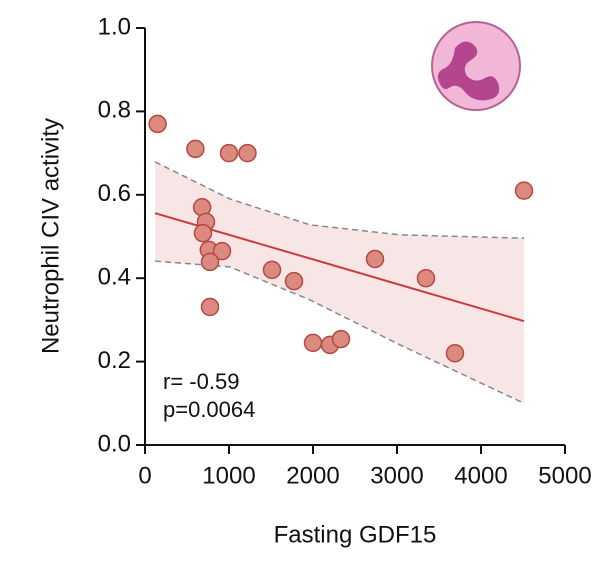 This screenshot has width=600, height=566. Describe the element at coordinates (209, 409) in the screenshot. I see `annotation: p=0.0064` at that location.